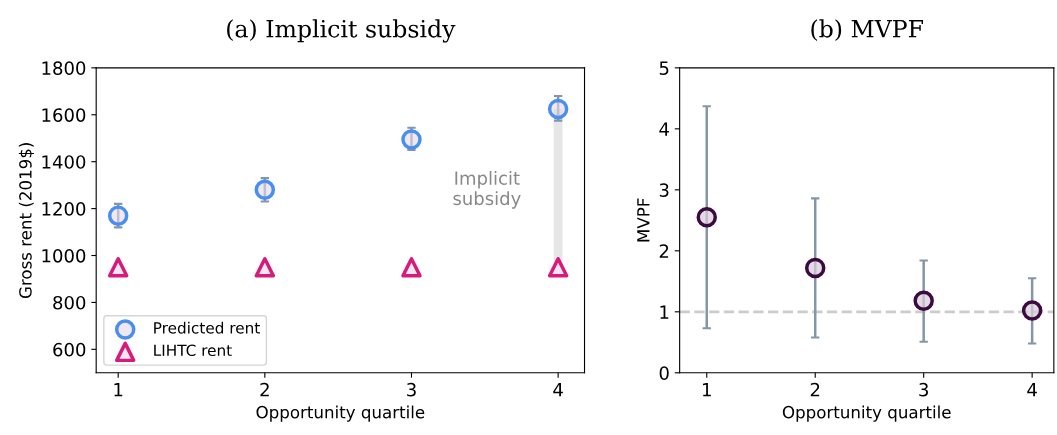  Describe the element at coordinates (664, 373) in the screenshot. I see `y-tick-label: 0` at that location.